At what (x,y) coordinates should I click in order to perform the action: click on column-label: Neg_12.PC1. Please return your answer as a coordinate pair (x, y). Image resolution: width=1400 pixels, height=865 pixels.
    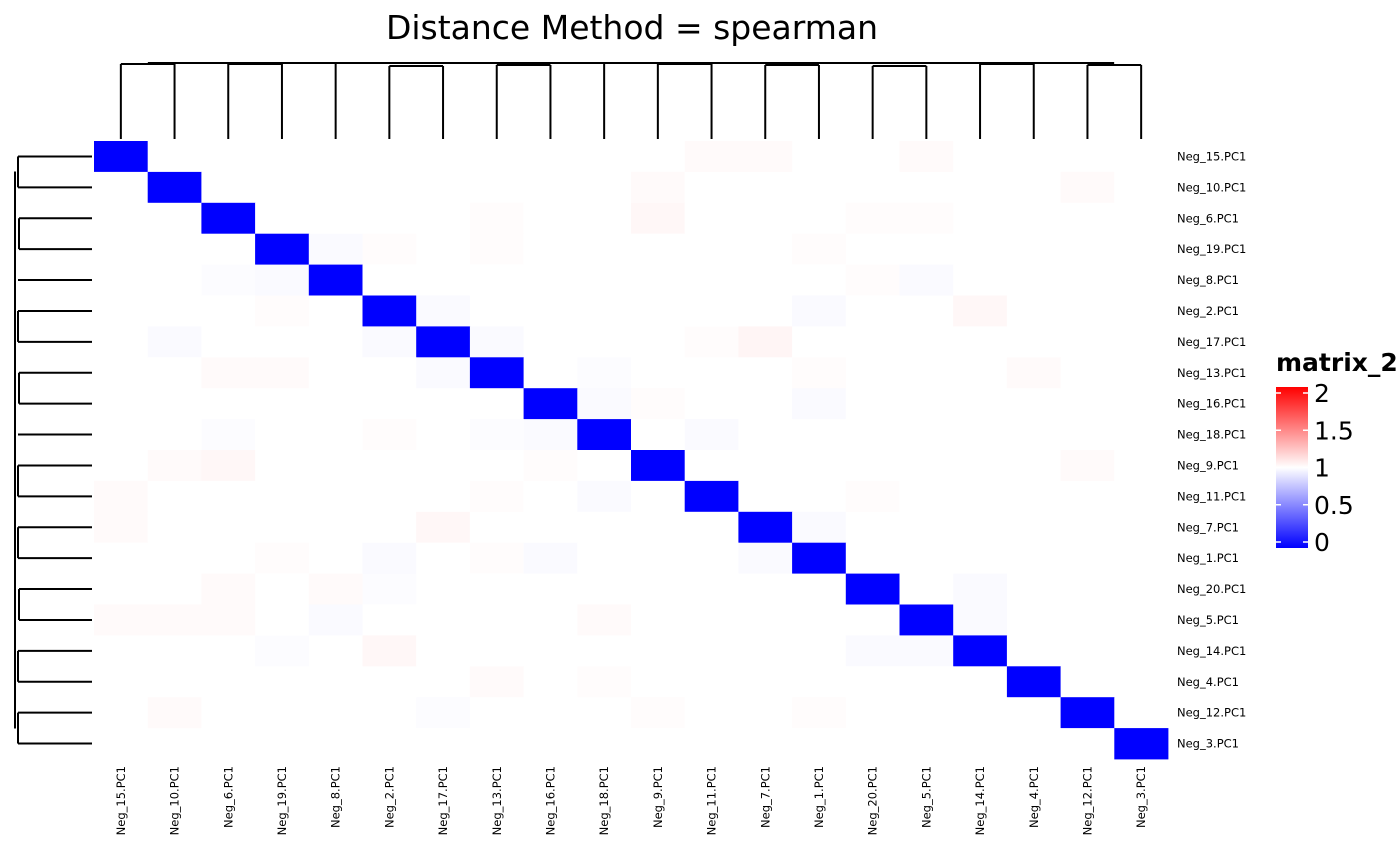
    Looking at the image, I should click on (1087, 800).